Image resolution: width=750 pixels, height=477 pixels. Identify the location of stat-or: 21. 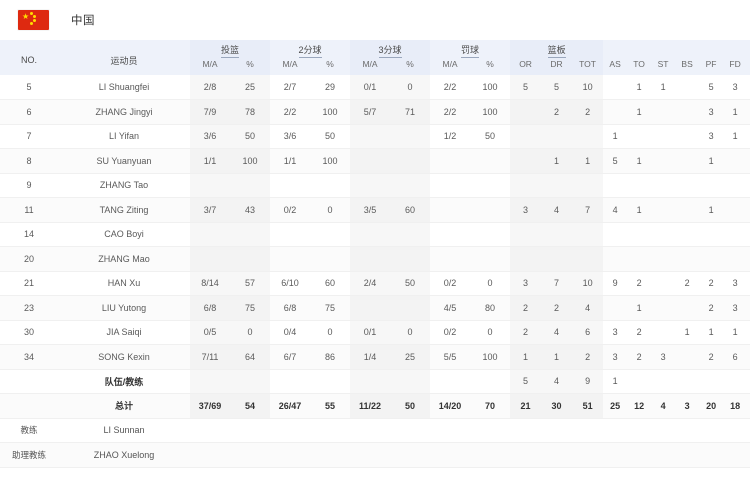
(526, 406).